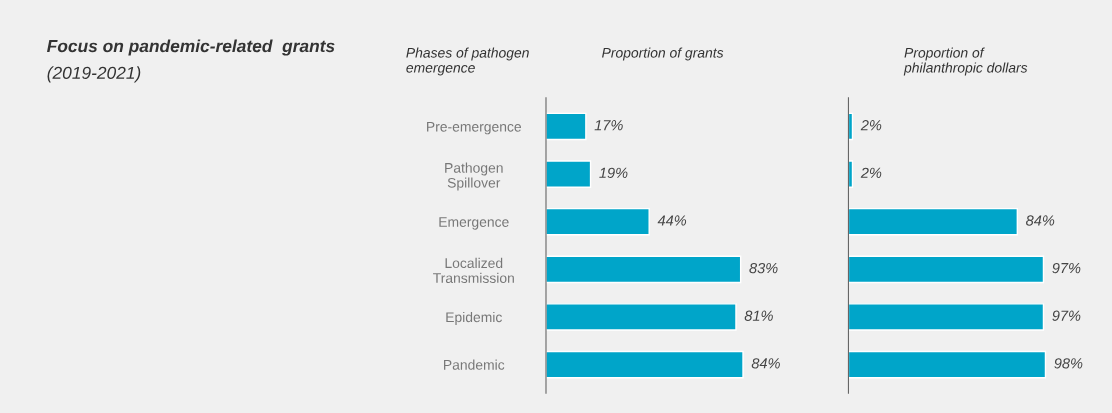 This screenshot has width=1112, height=413. What do you see at coordinates (965, 61) in the screenshot?
I see `chart-title: Proportion of philanthropic dollars` at bounding box center [965, 61].